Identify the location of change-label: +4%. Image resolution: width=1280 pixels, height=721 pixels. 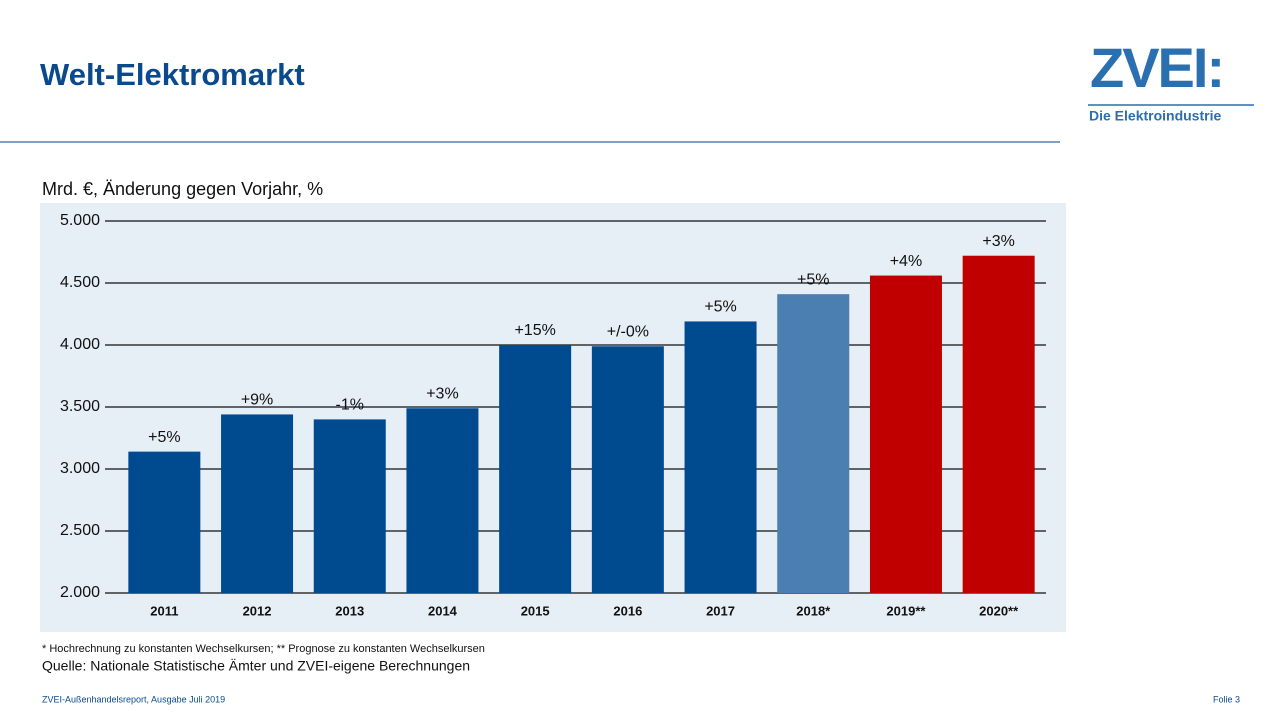
(906, 261).